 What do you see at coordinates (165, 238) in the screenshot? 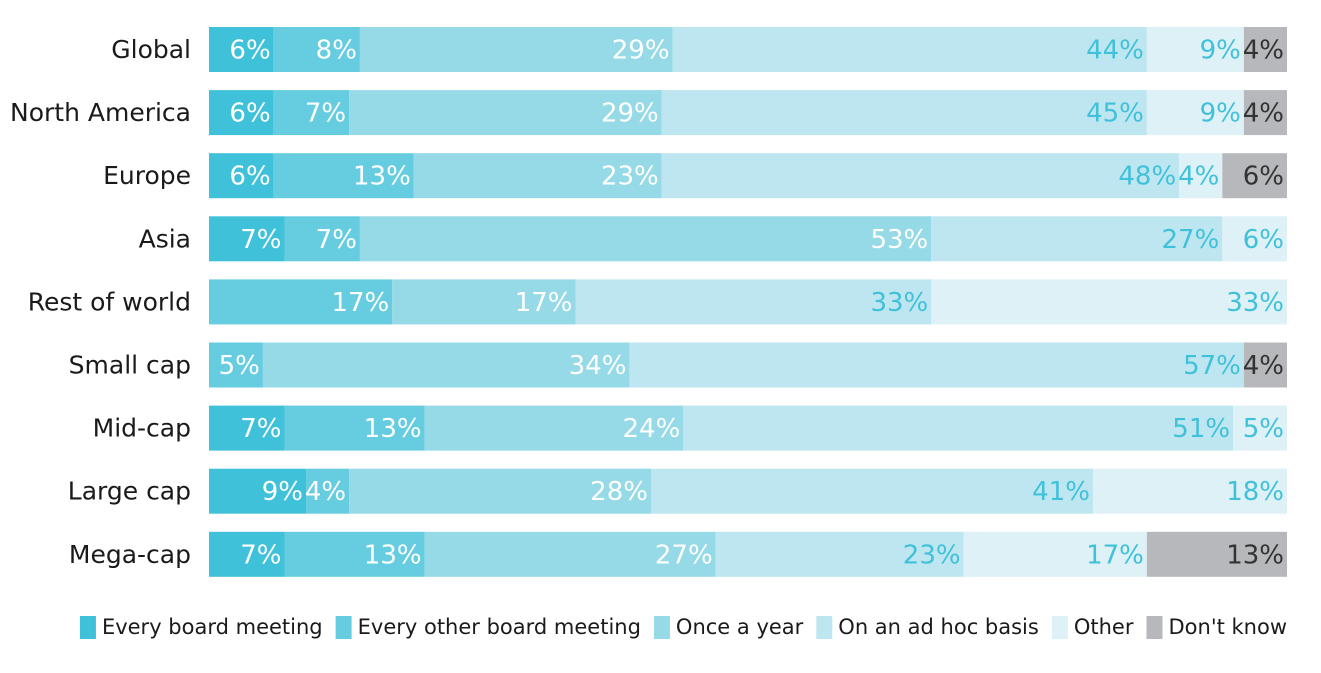
I see `category-label: Asia` at bounding box center [165, 238].